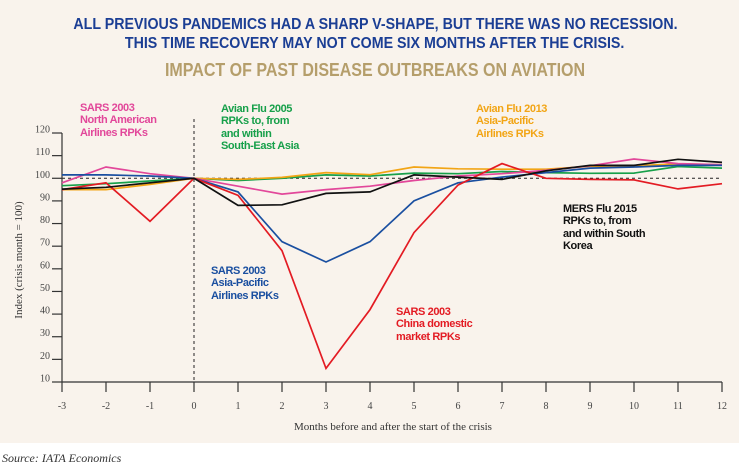 The height and width of the screenshot is (465, 750). Describe the element at coordinates (246, 133) in the screenshot. I see `annotation-line: and within` at that location.